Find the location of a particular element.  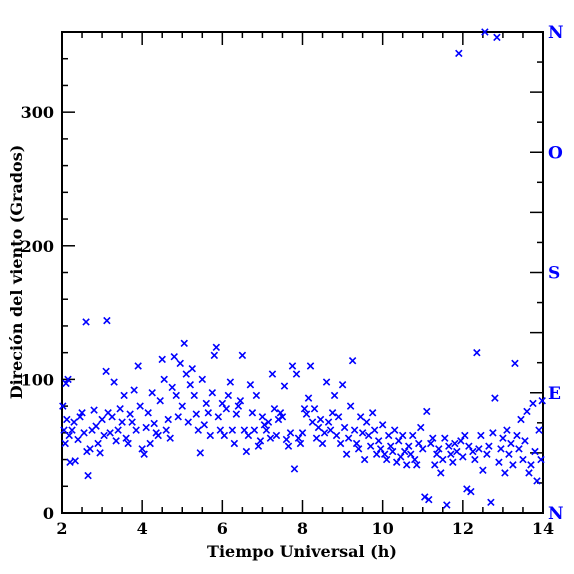

y-tick-label: 100 is located at coordinates (37, 379).